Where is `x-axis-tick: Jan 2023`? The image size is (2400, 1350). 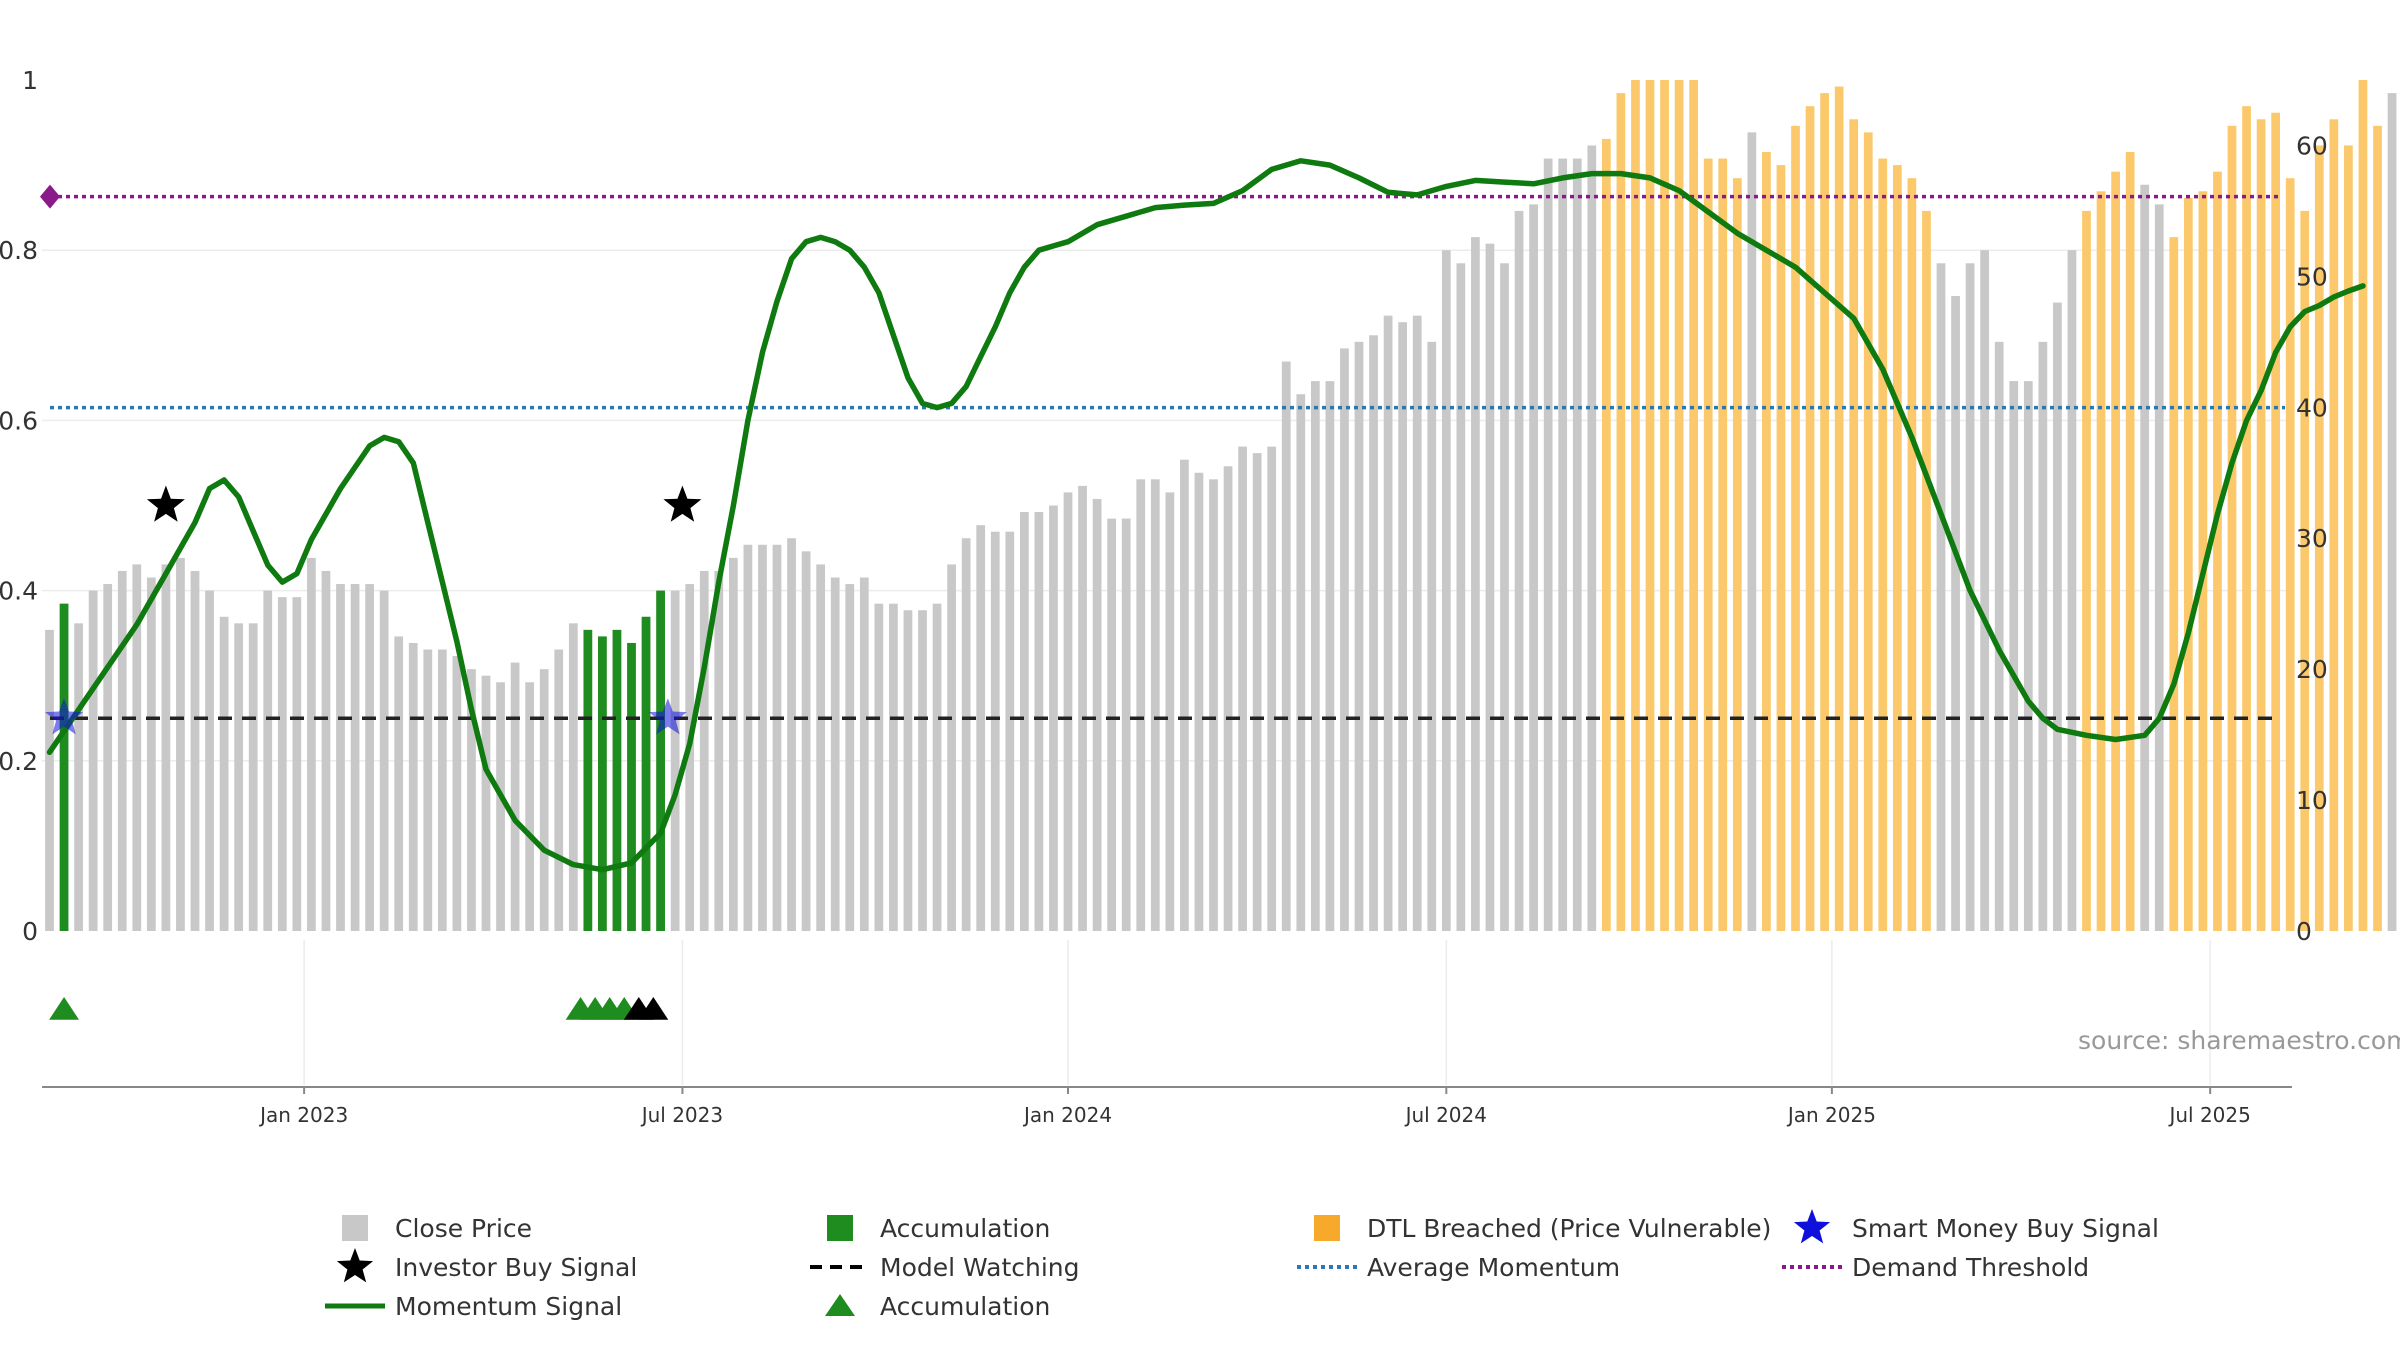
x-axis-tick: Jan 2023 is located at coordinates (303, 1115).